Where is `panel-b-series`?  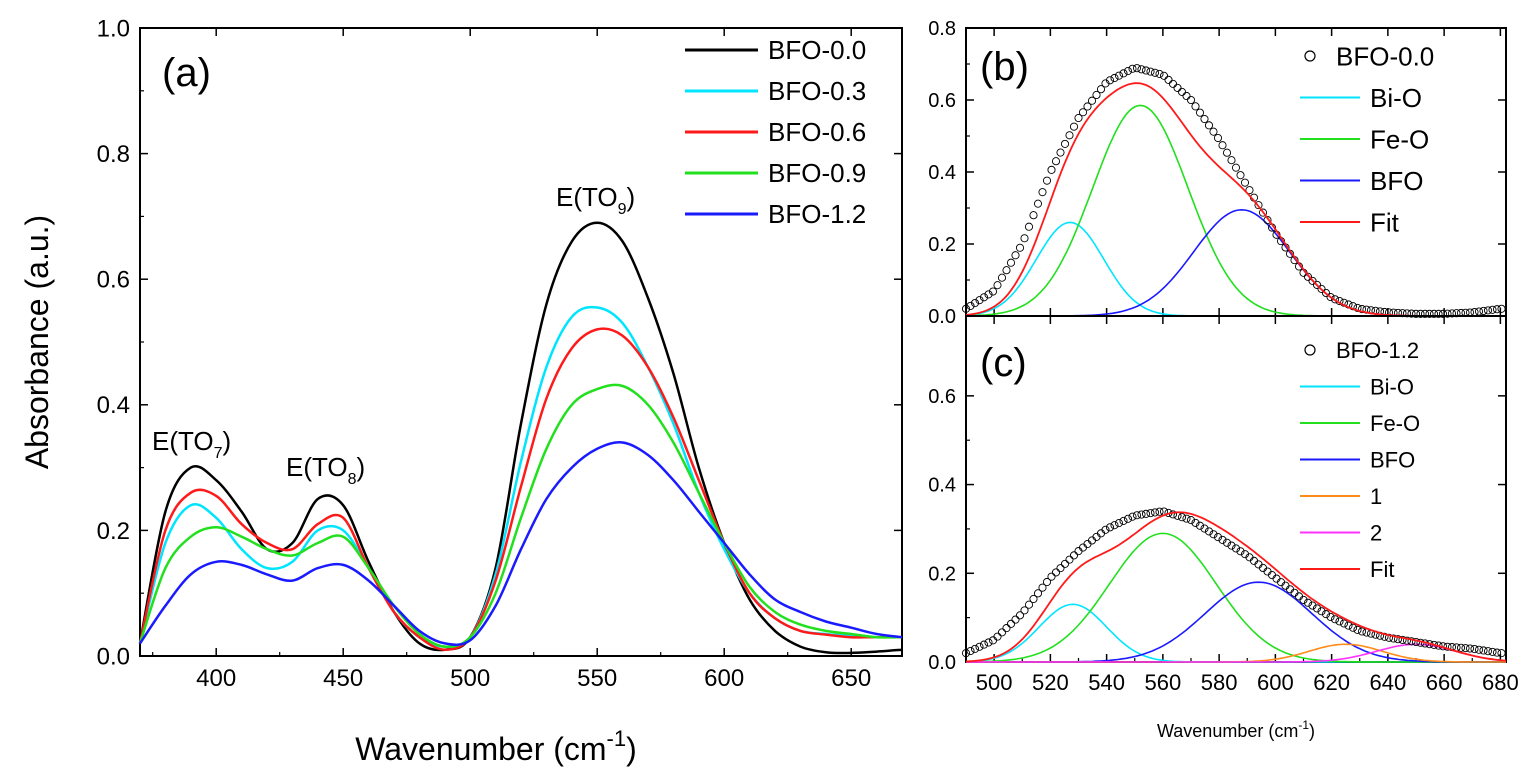 panel-b-series is located at coordinates (1233, 191).